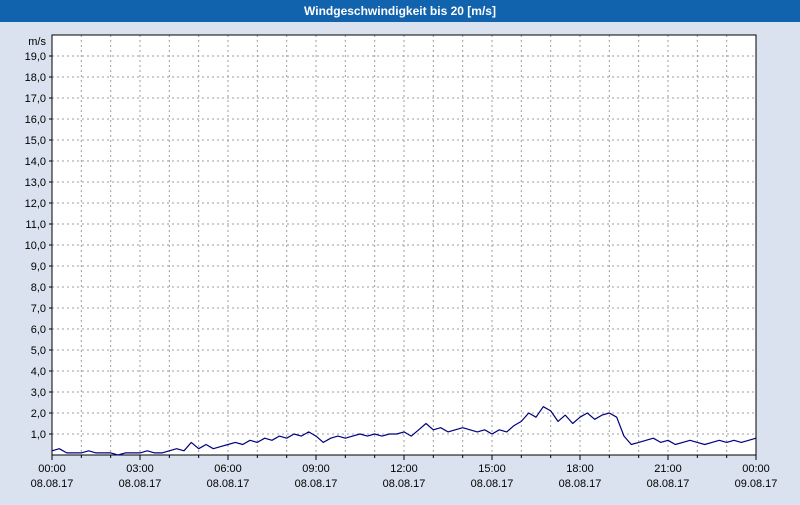  Describe the element at coordinates (35, 162) in the screenshot. I see `svg-text: 14,0` at that location.